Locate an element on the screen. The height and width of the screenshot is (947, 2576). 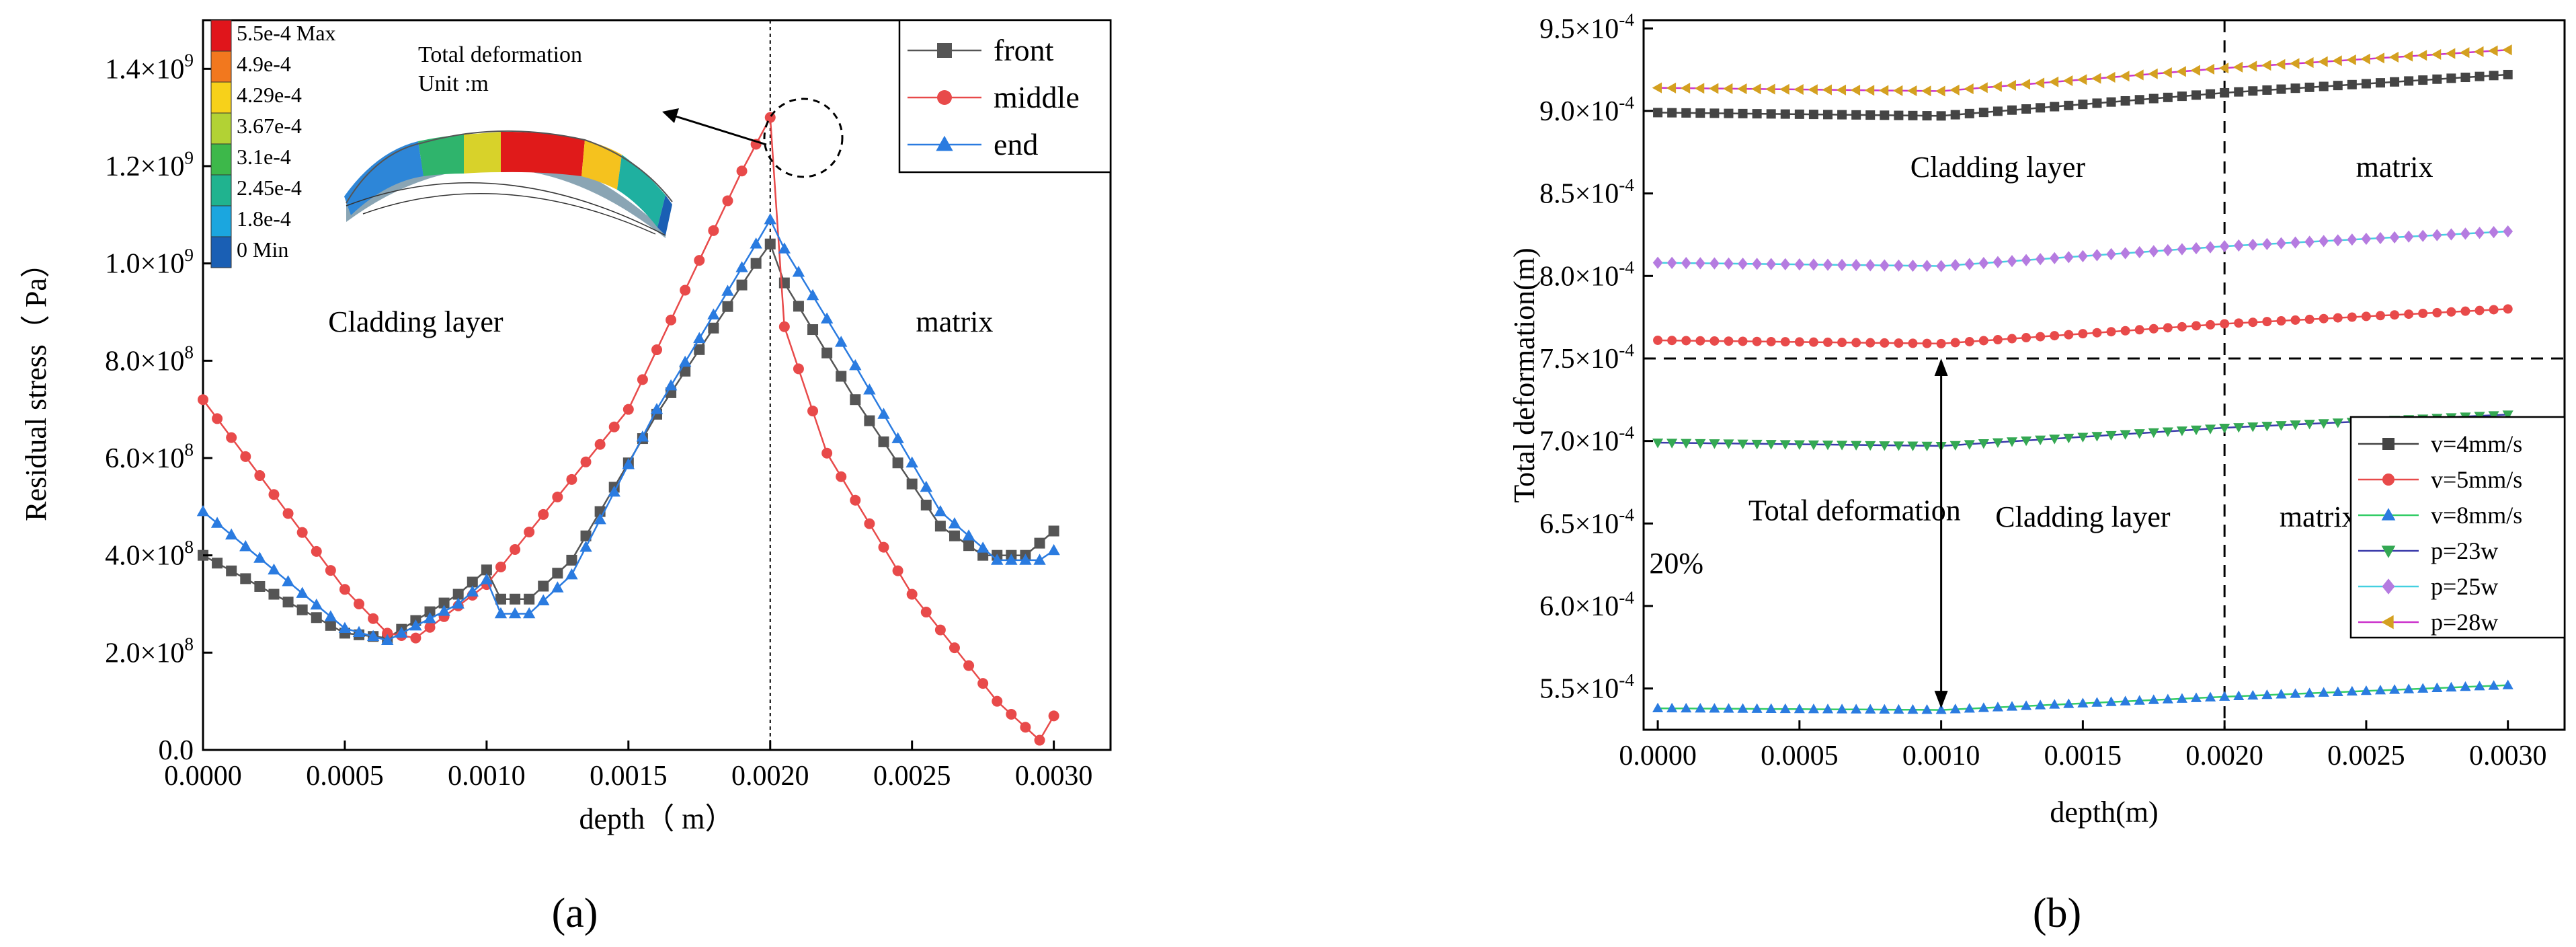
annotations-a: Cladding layer matrix is located at coordinates (660, 321).